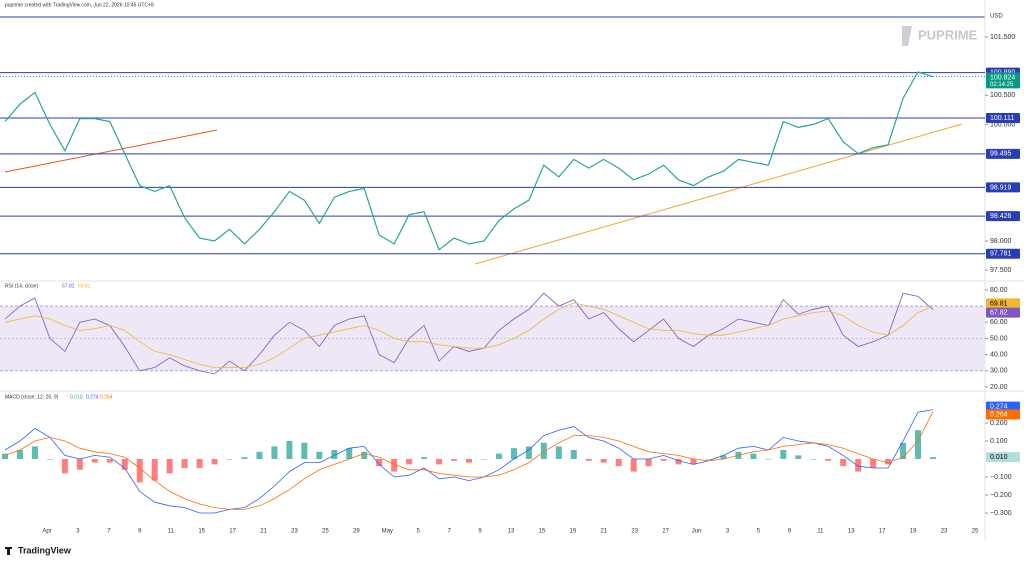  What do you see at coordinates (76, 397) in the screenshot?
I see `indicator-value: 0.010` at bounding box center [76, 397].